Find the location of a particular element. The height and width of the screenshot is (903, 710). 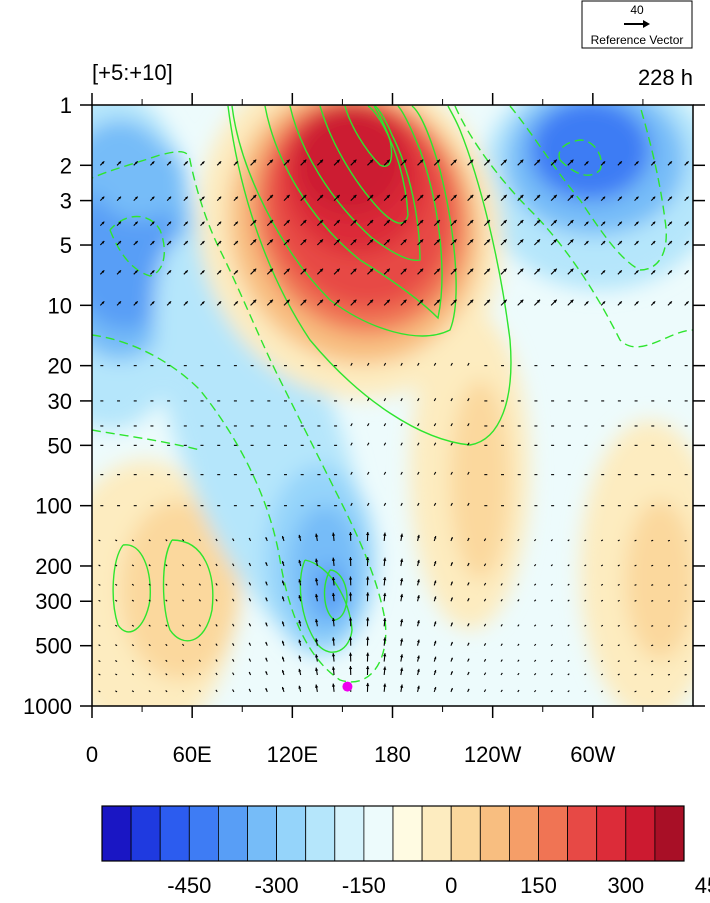

y-tick-label: 500 is located at coordinates (53, 646).